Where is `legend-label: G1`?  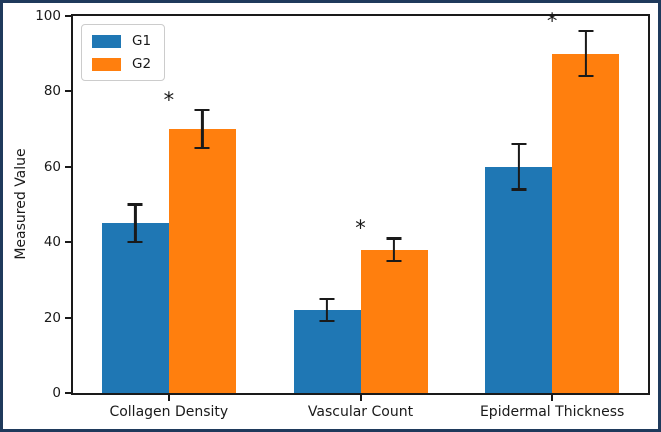 legend-label: G1 is located at coordinates (142, 41).